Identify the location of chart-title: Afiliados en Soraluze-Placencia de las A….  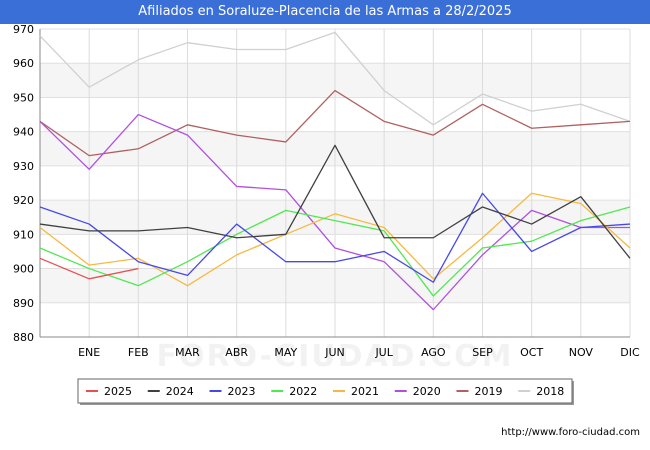
(325, 11).